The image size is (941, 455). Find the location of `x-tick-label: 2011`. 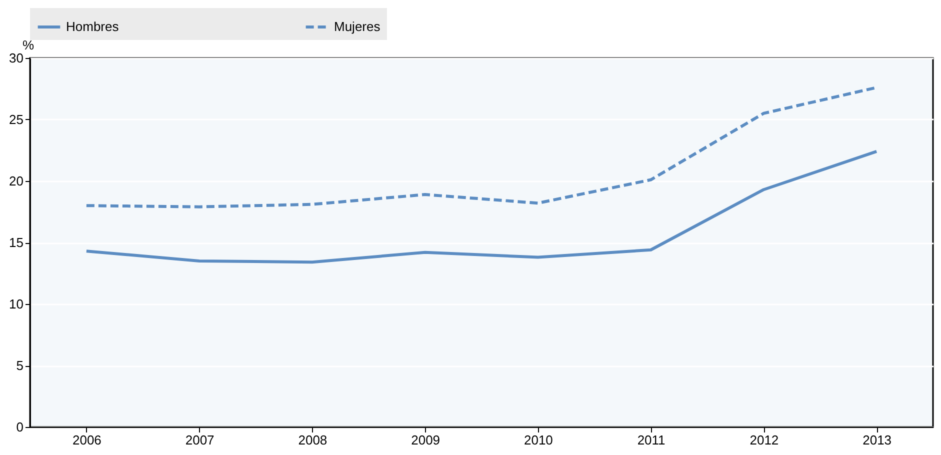

x-tick-label: 2011 is located at coordinates (651, 440).